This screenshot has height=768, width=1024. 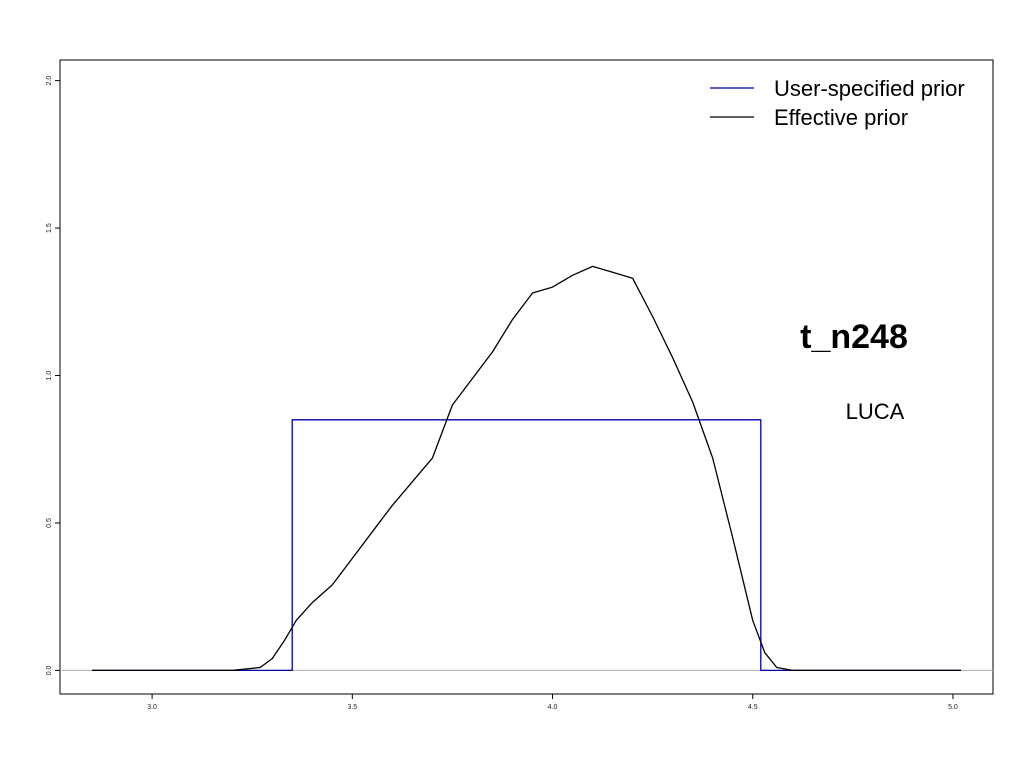 What do you see at coordinates (837, 103) in the screenshot?
I see `legend: User-specified prior Effective prior` at bounding box center [837, 103].